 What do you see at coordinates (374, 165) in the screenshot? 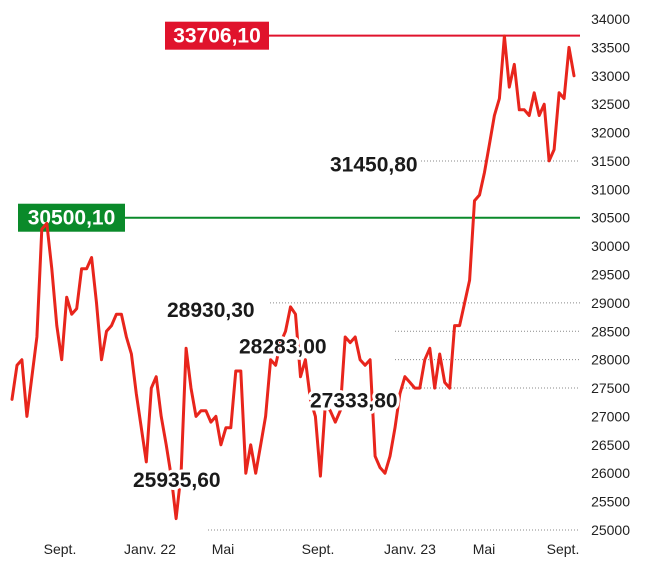
I see `annotation-label: 31450,80` at bounding box center [374, 165].